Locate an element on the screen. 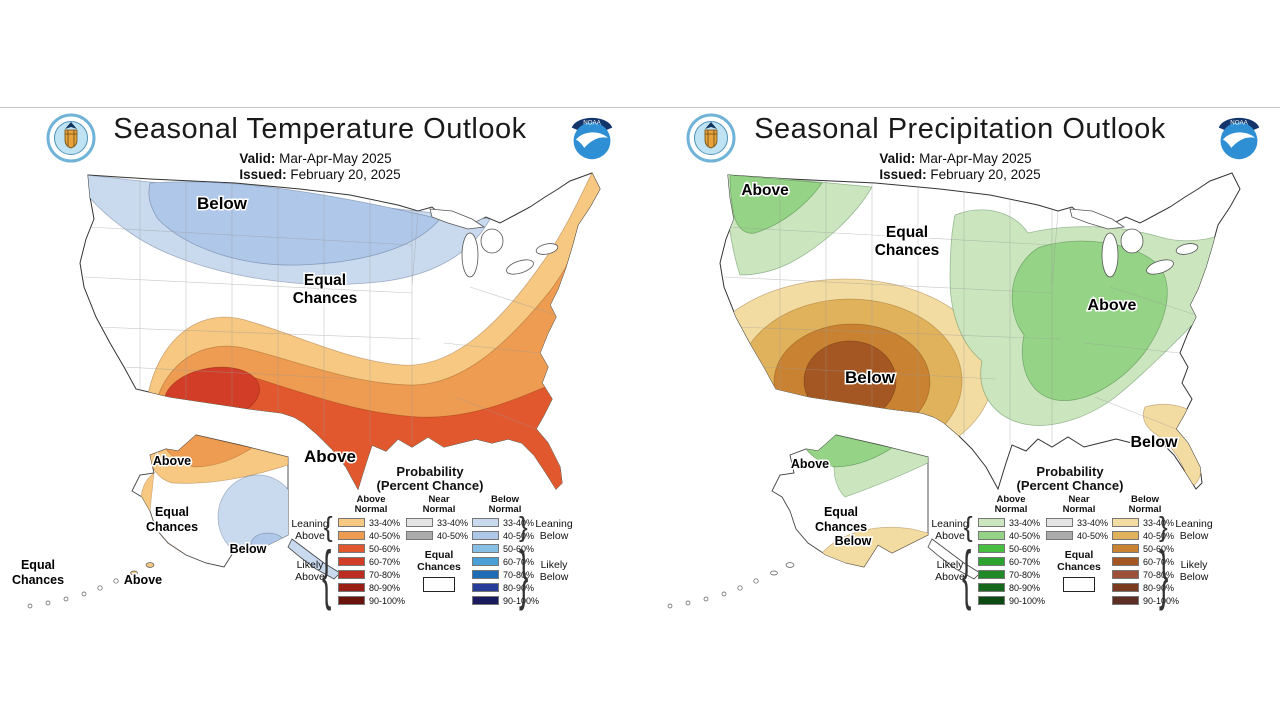 Image resolution: width=1280 pixels, height=720 pixels. label-below-north: Below is located at coordinates (222, 203).